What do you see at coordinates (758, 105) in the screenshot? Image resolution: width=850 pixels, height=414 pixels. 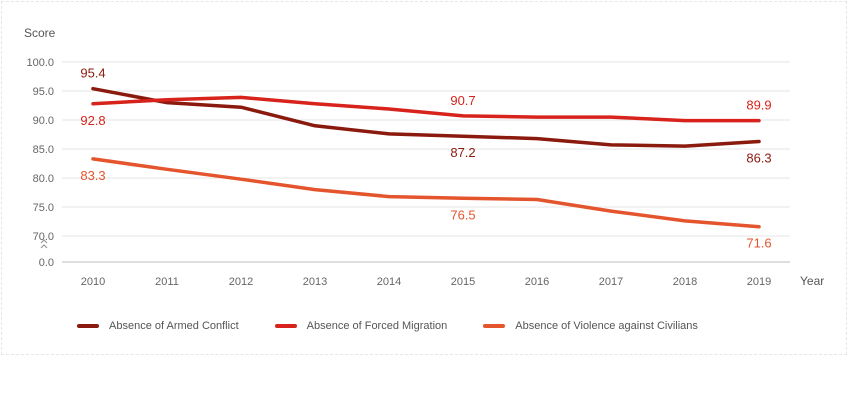 I see `data-label: 89.9` at bounding box center [758, 105].